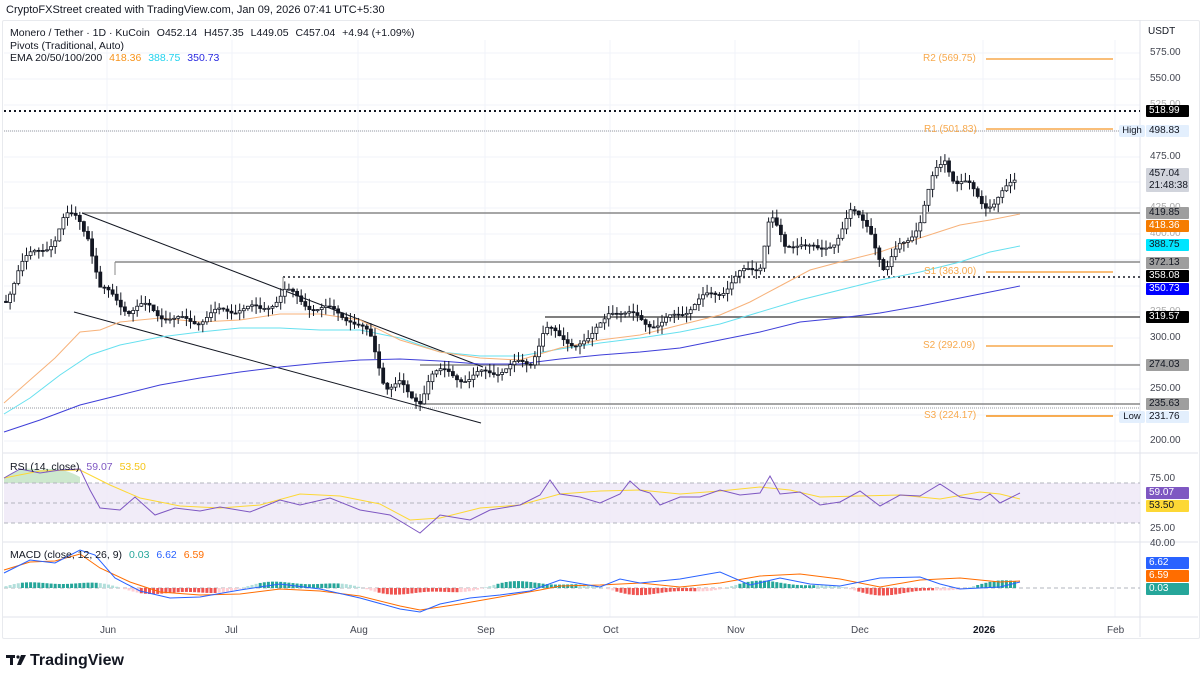 The width and height of the screenshot is (1201, 679). What do you see at coordinates (1167, 563) in the screenshot?
I see `macd-tag: 6.62` at bounding box center [1167, 563].